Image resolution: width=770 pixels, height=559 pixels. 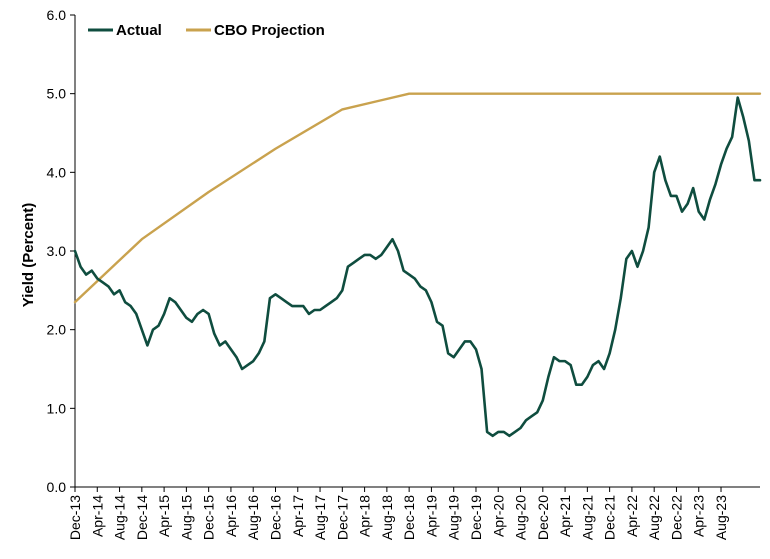 What do you see at coordinates (57, 408) in the screenshot?
I see `y-tick-label: 1.0` at bounding box center [57, 408].